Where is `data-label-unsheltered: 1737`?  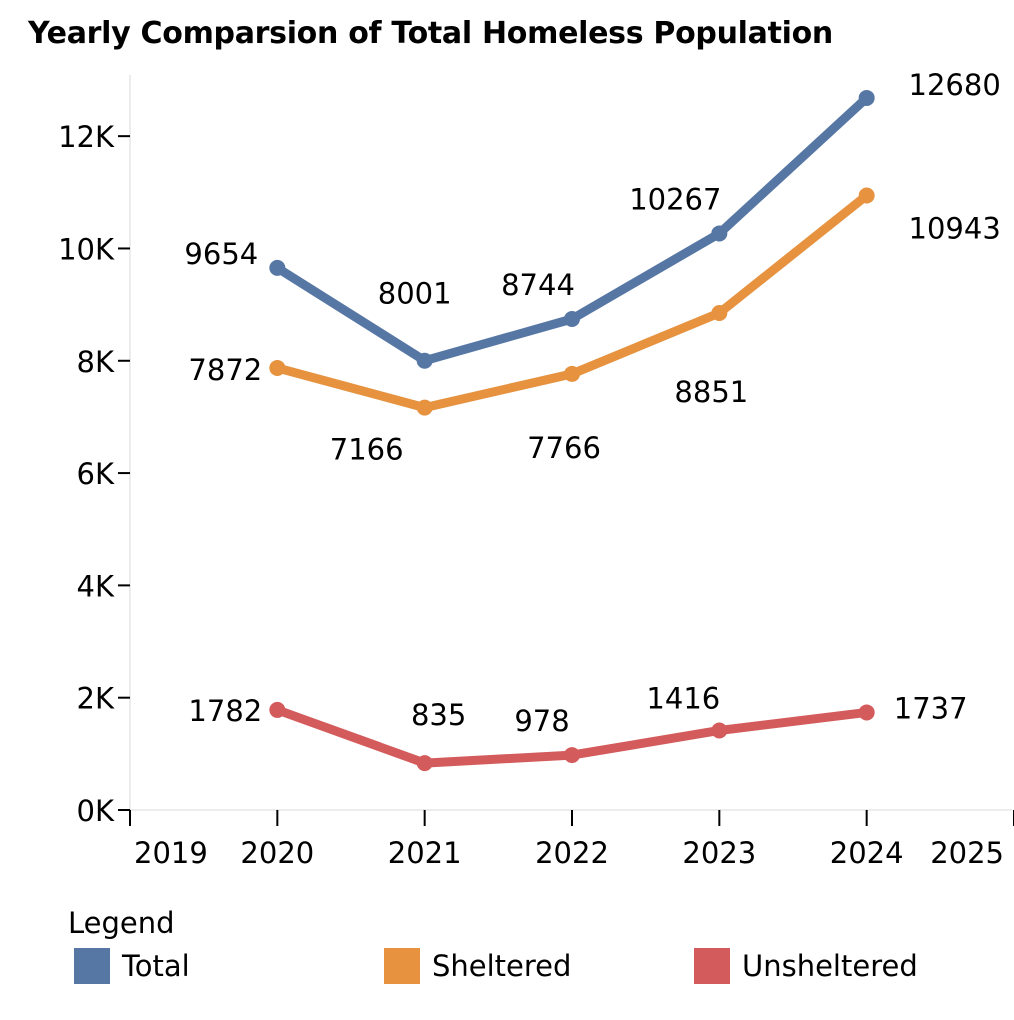 data-label-unsheltered: 1737 is located at coordinates (931, 708).